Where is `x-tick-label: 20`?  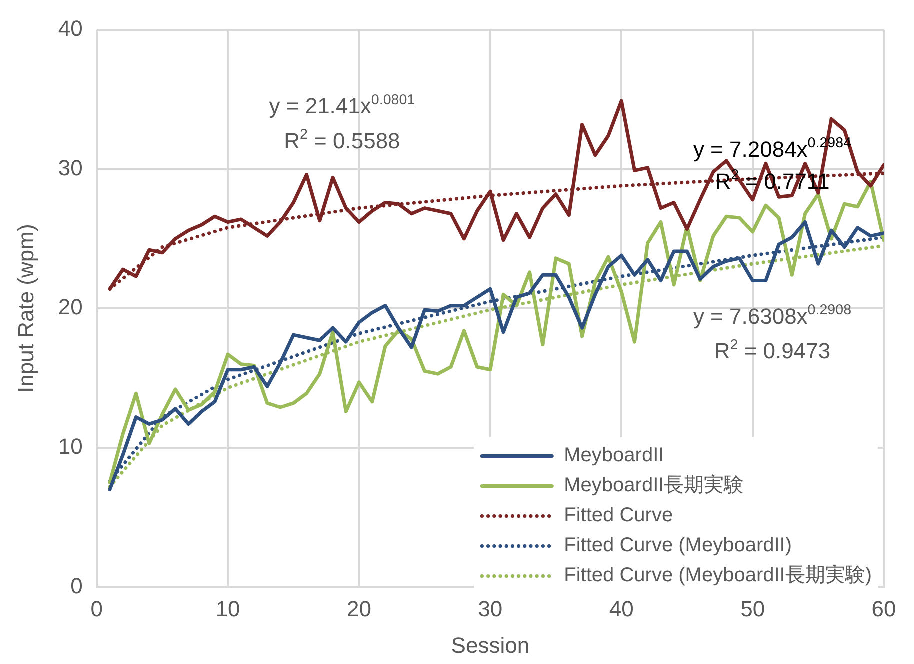
x-tick-label: 20 is located at coordinates (359, 609).